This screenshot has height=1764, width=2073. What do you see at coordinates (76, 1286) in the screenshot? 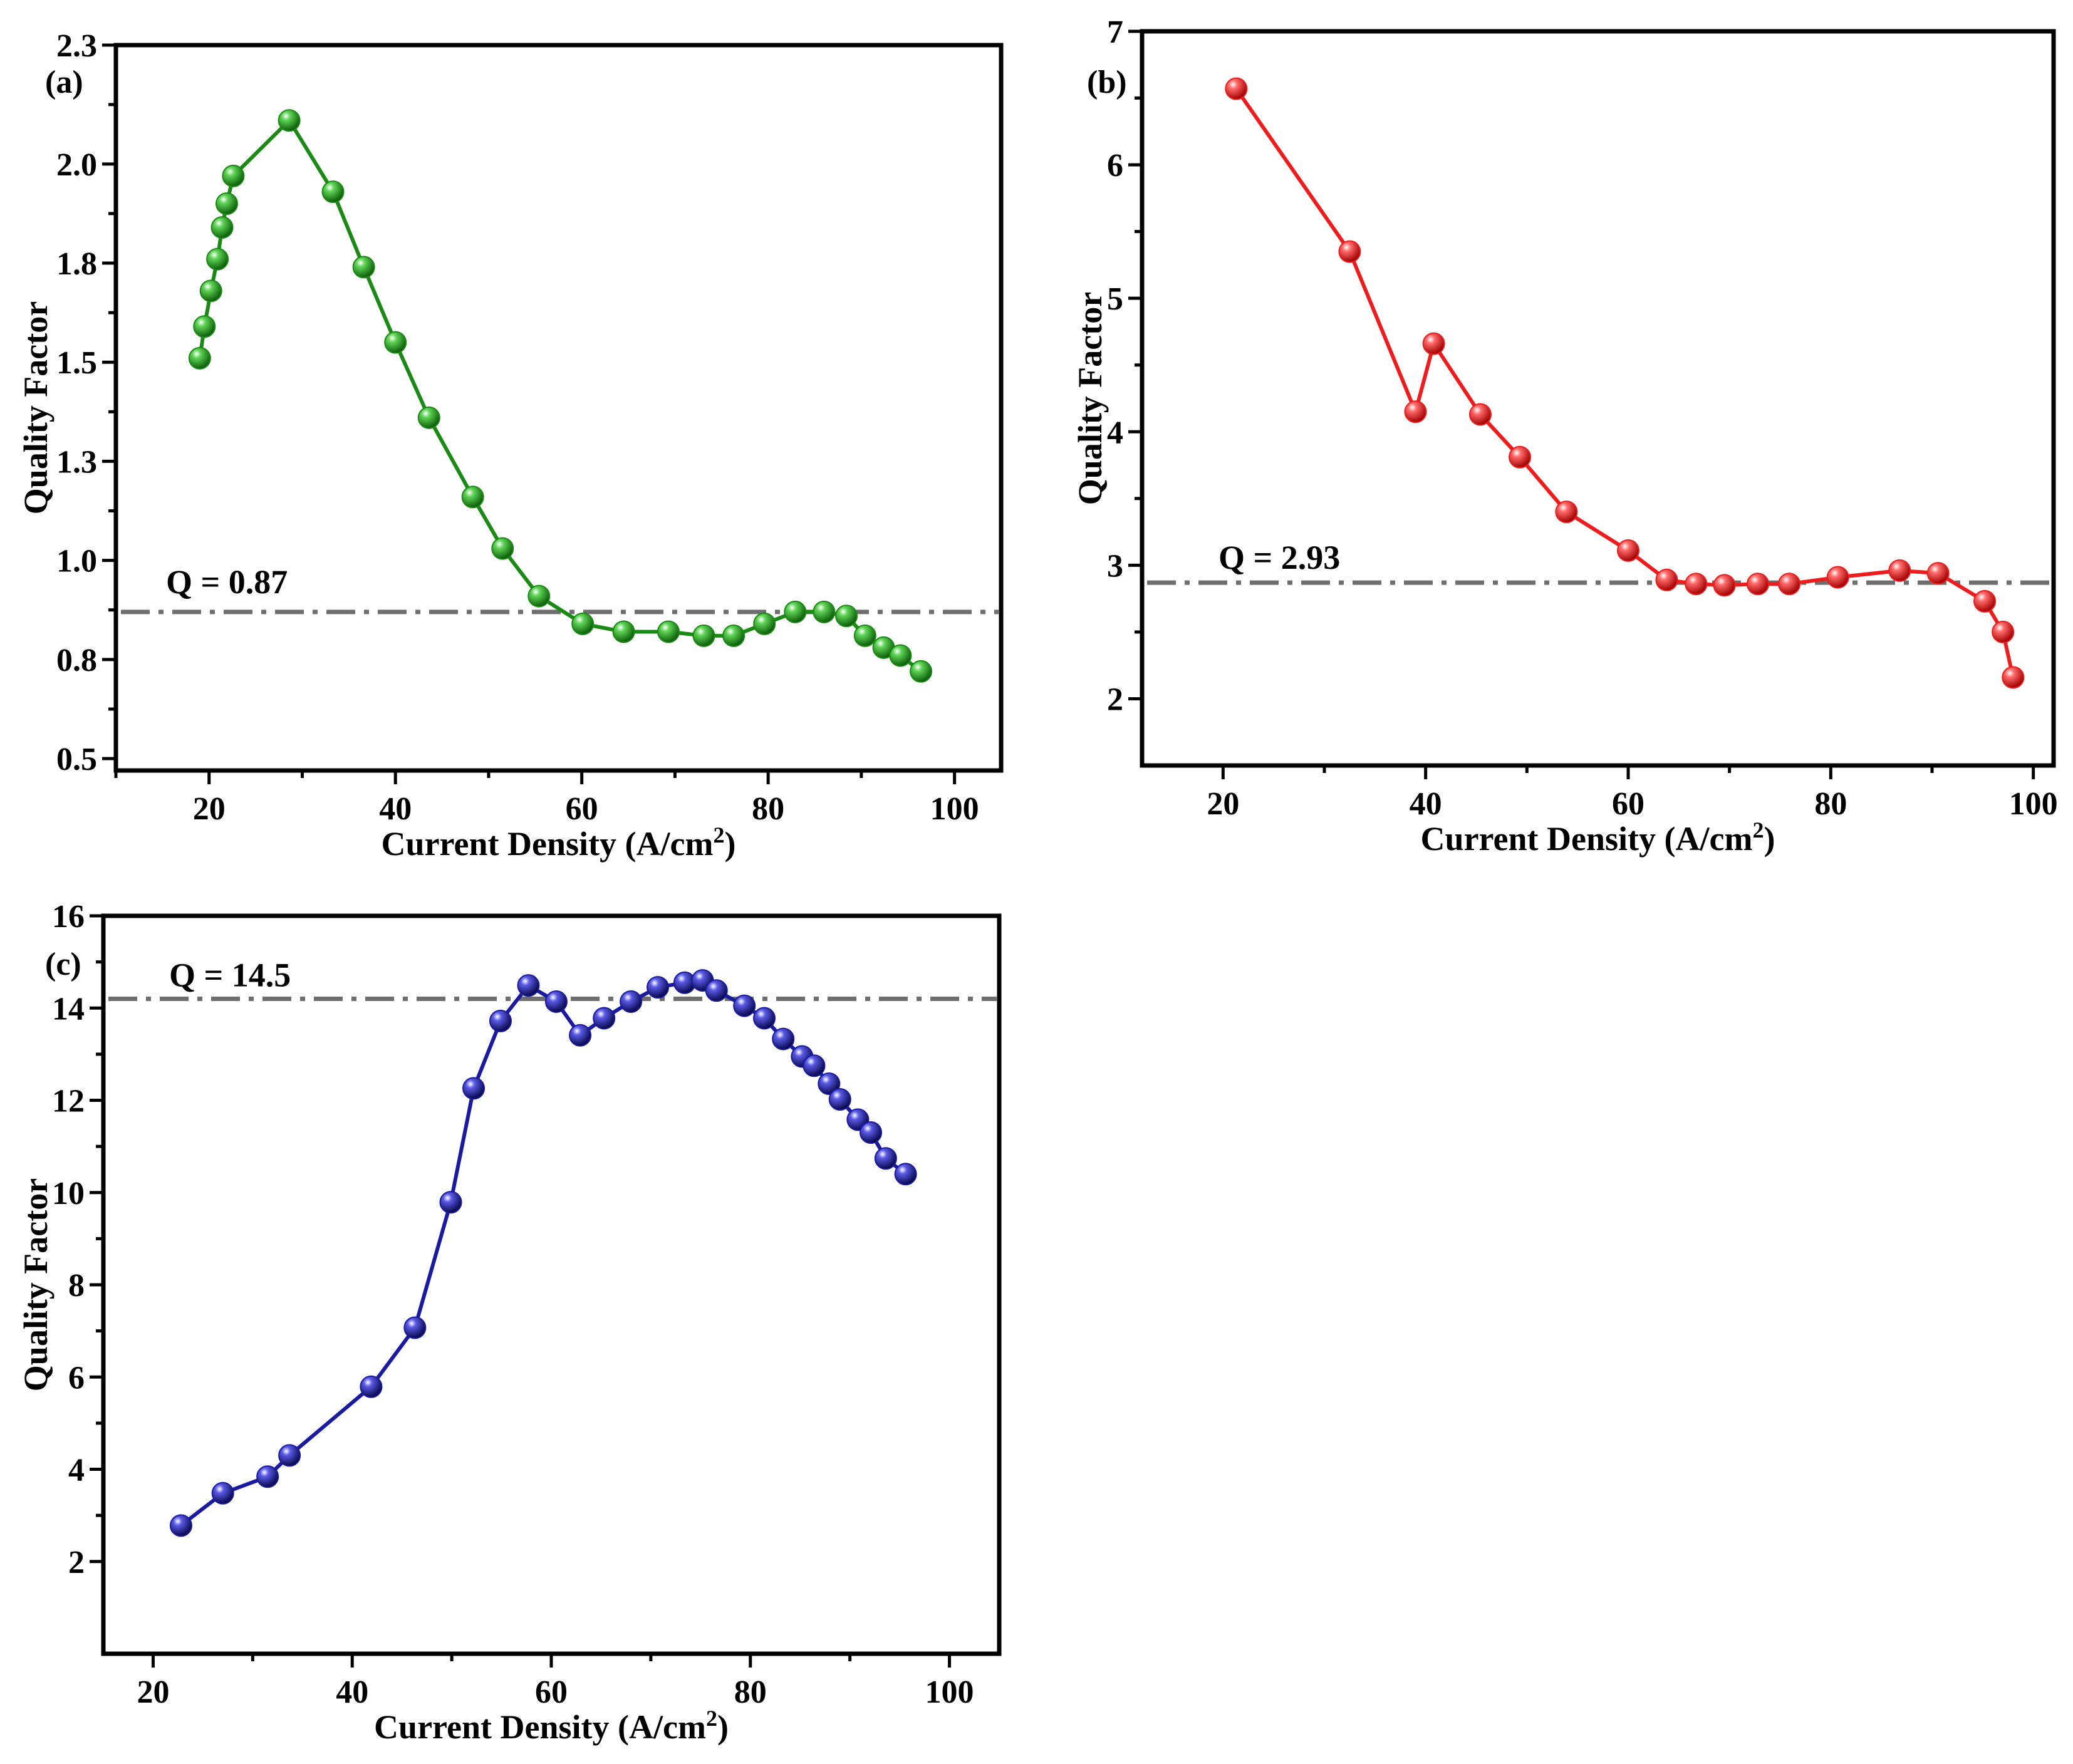
I see `y-tick-label: 8` at bounding box center [76, 1286].